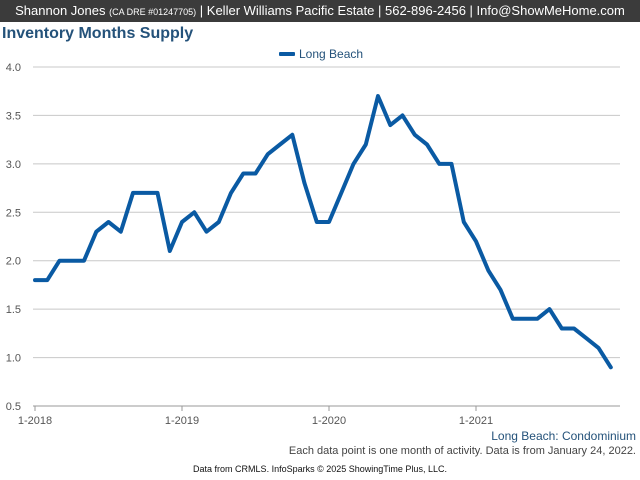  What do you see at coordinates (255, 416) in the screenshot?
I see `x-axis: 1-2018 1-2019 1-2020 1-2021` at bounding box center [255, 416].